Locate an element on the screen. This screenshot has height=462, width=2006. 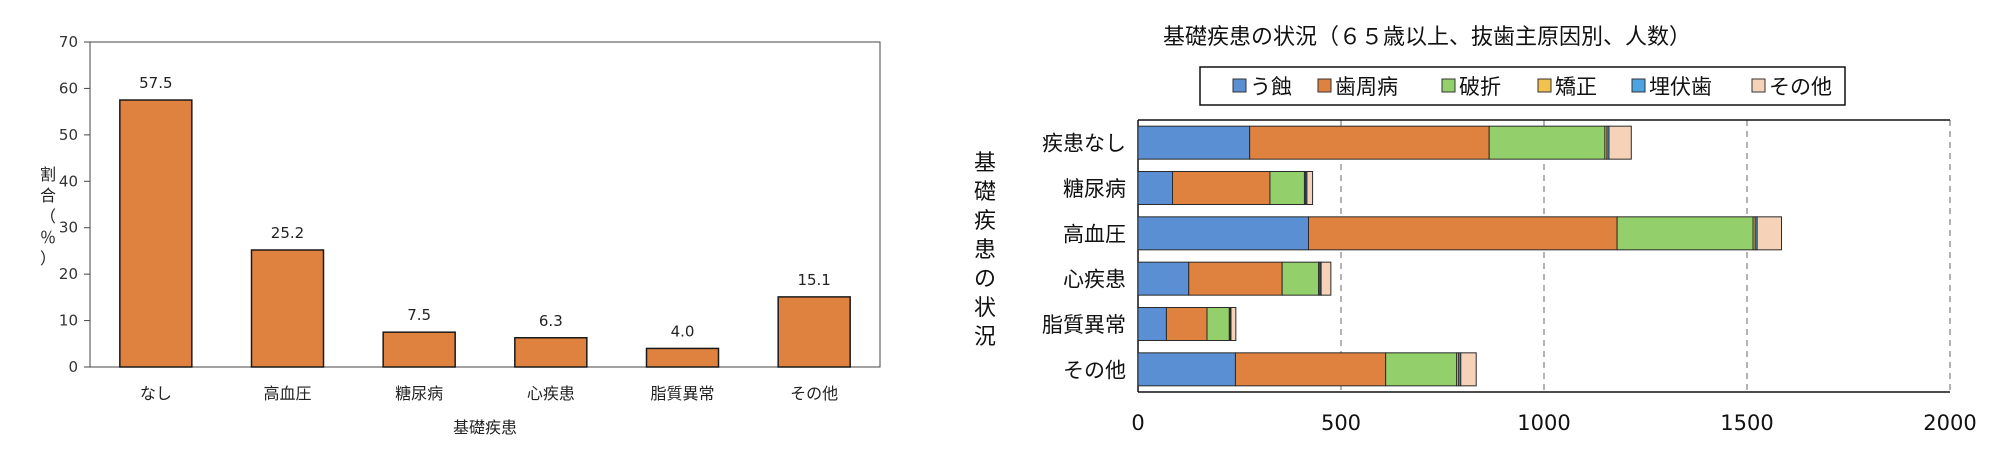
legend-label: 破折 is located at coordinates (1480, 87).